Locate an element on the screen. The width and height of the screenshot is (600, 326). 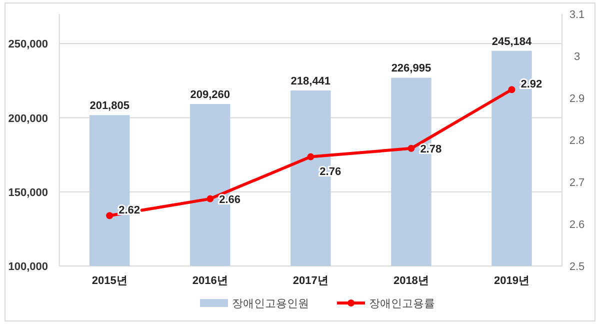
data-label: 2.66 is located at coordinates (230, 200).